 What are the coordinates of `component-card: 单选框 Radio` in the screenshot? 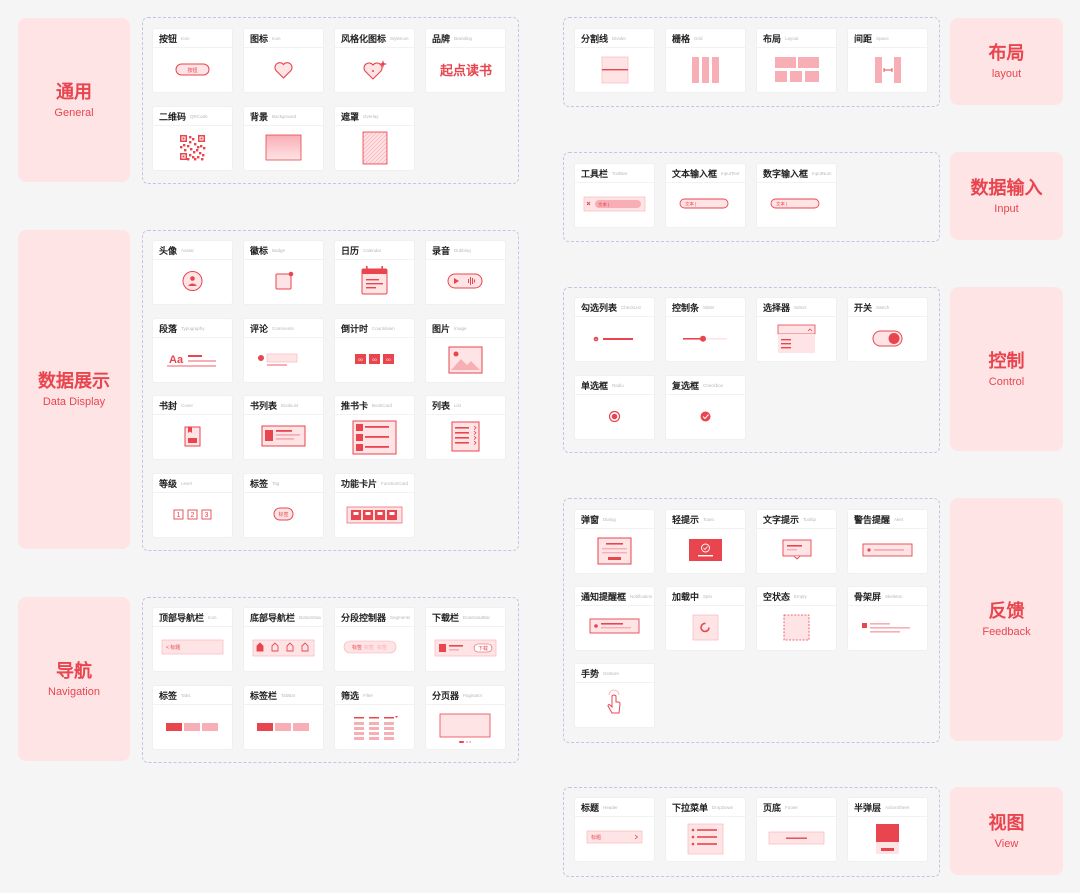 It's located at (614, 407).